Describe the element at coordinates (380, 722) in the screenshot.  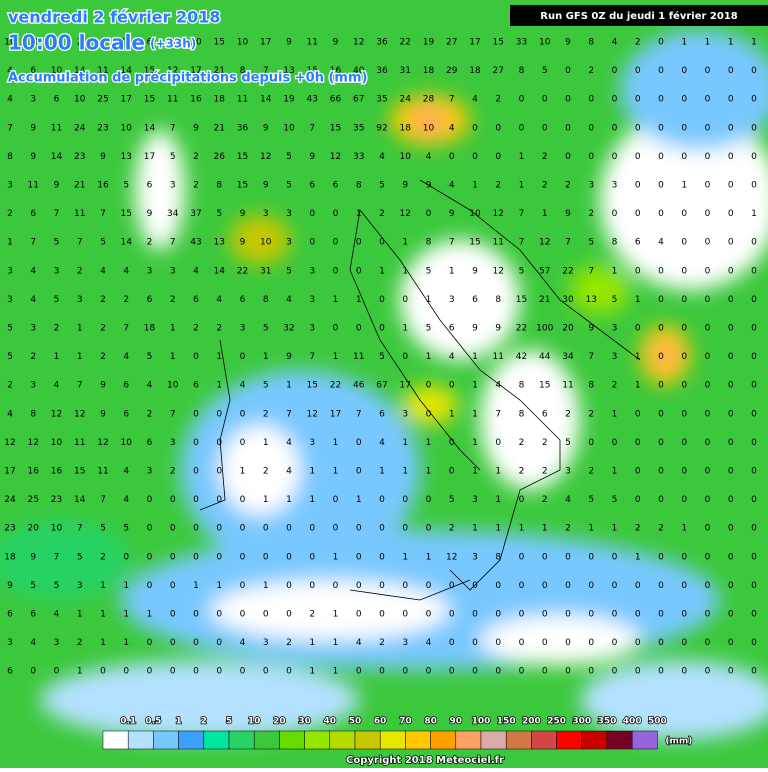
I see `legend-label: 60` at that location.